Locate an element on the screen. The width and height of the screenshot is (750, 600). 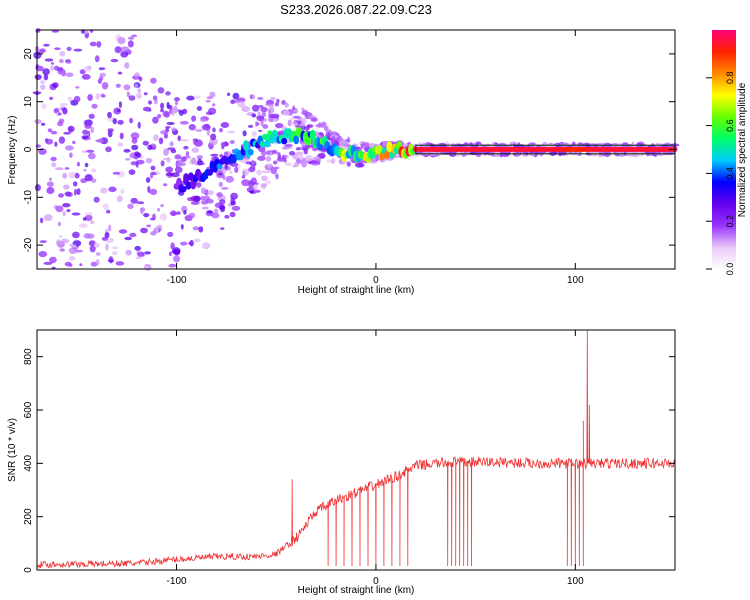
y-tick-label: 800 is located at coordinates (28, 356).